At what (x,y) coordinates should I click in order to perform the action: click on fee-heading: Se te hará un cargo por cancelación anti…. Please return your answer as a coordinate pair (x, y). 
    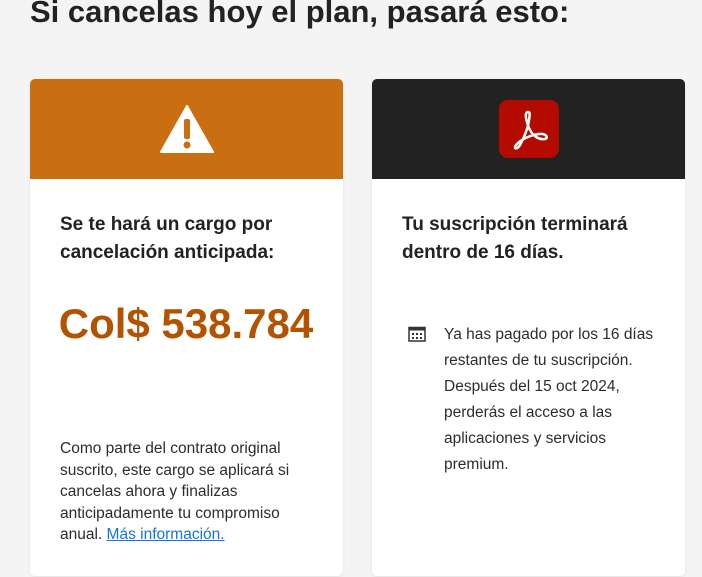
    Looking at the image, I should click on (167, 238).